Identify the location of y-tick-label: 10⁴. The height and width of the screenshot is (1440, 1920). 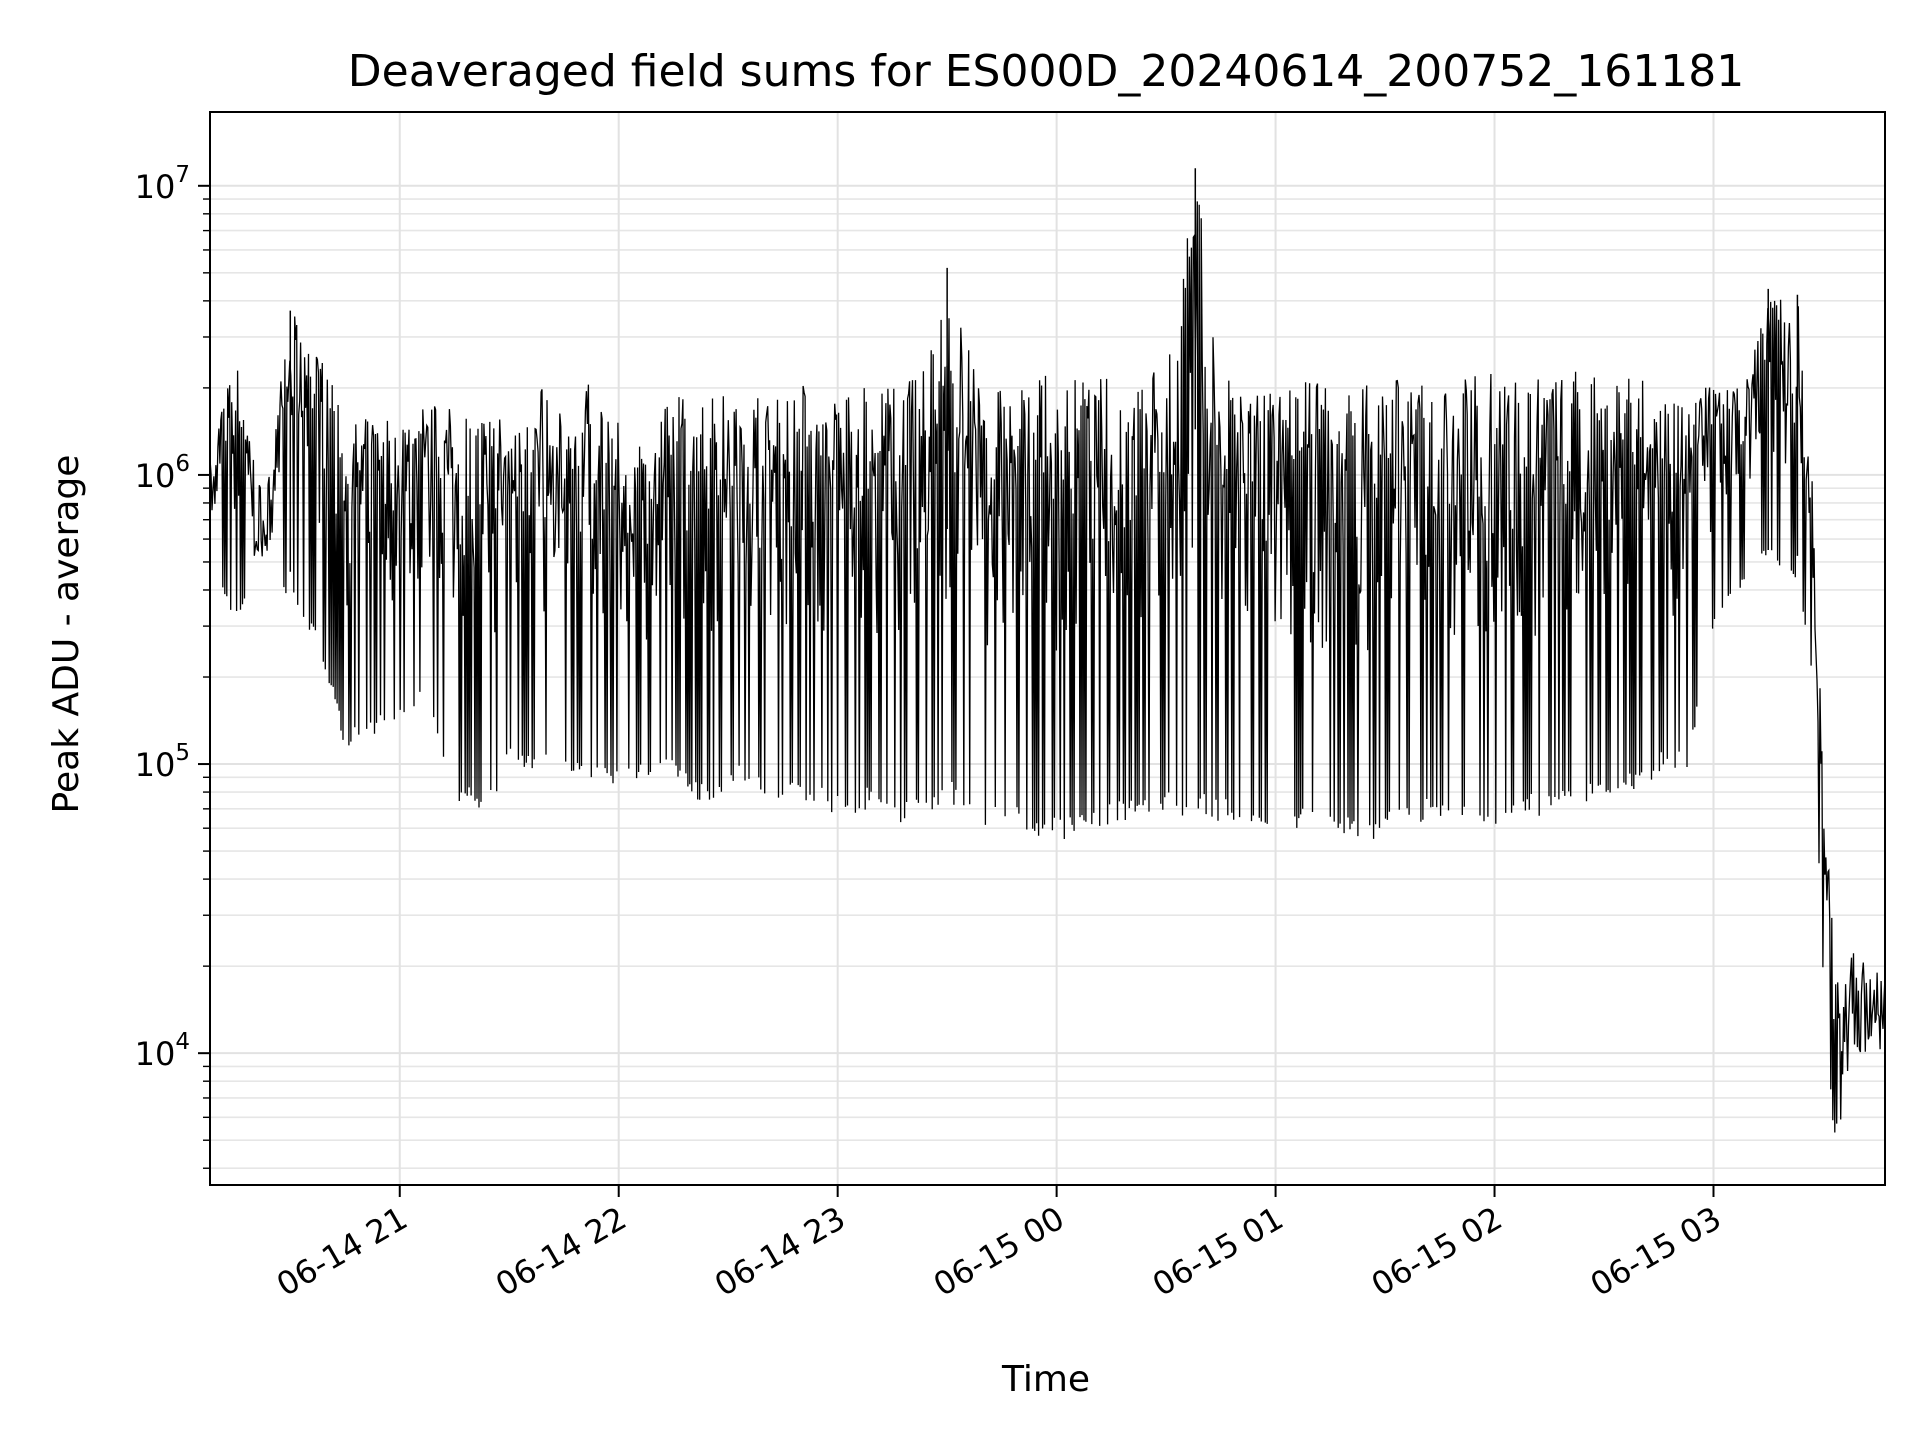
(162, 1051).